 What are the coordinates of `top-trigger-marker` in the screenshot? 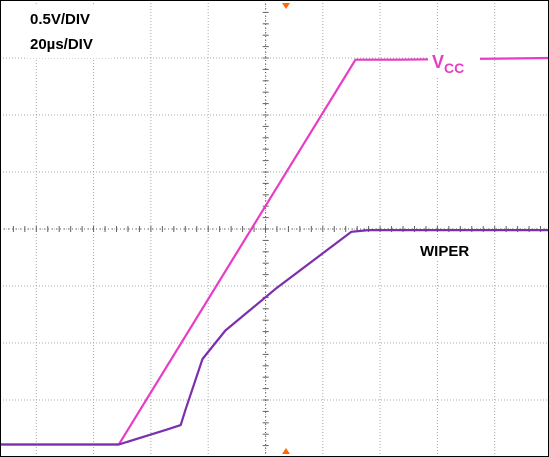 It's located at (286, 6).